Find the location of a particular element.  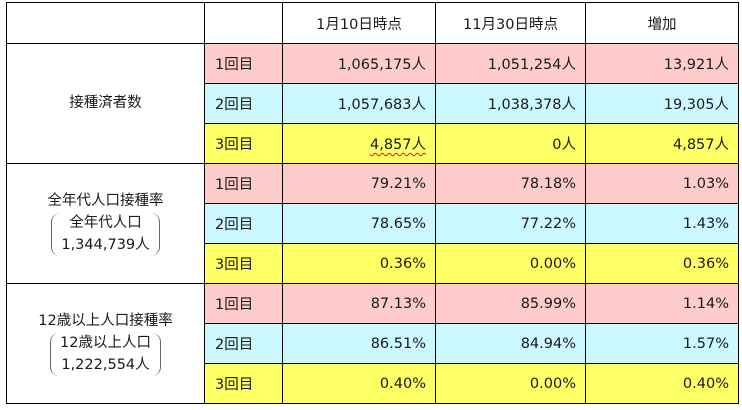

value-nov30: 78.18% is located at coordinates (510, 183).